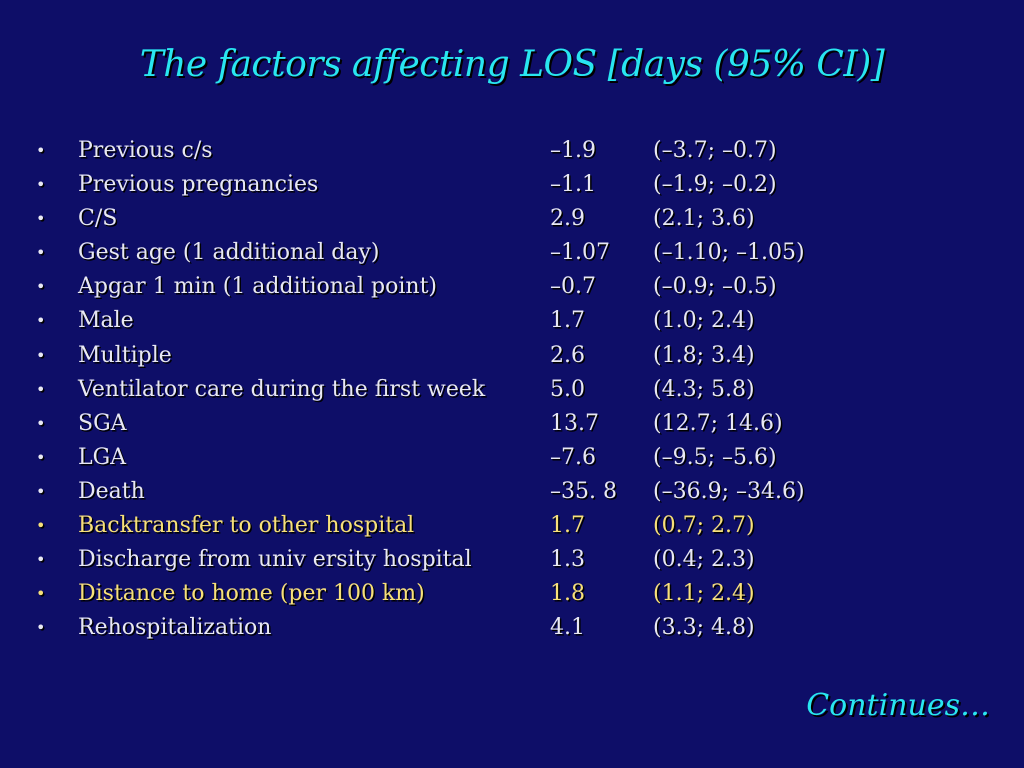 The width and height of the screenshot is (1024, 768). What do you see at coordinates (567, 628) in the screenshot?
I see `factor-estimate: 4.1` at bounding box center [567, 628].